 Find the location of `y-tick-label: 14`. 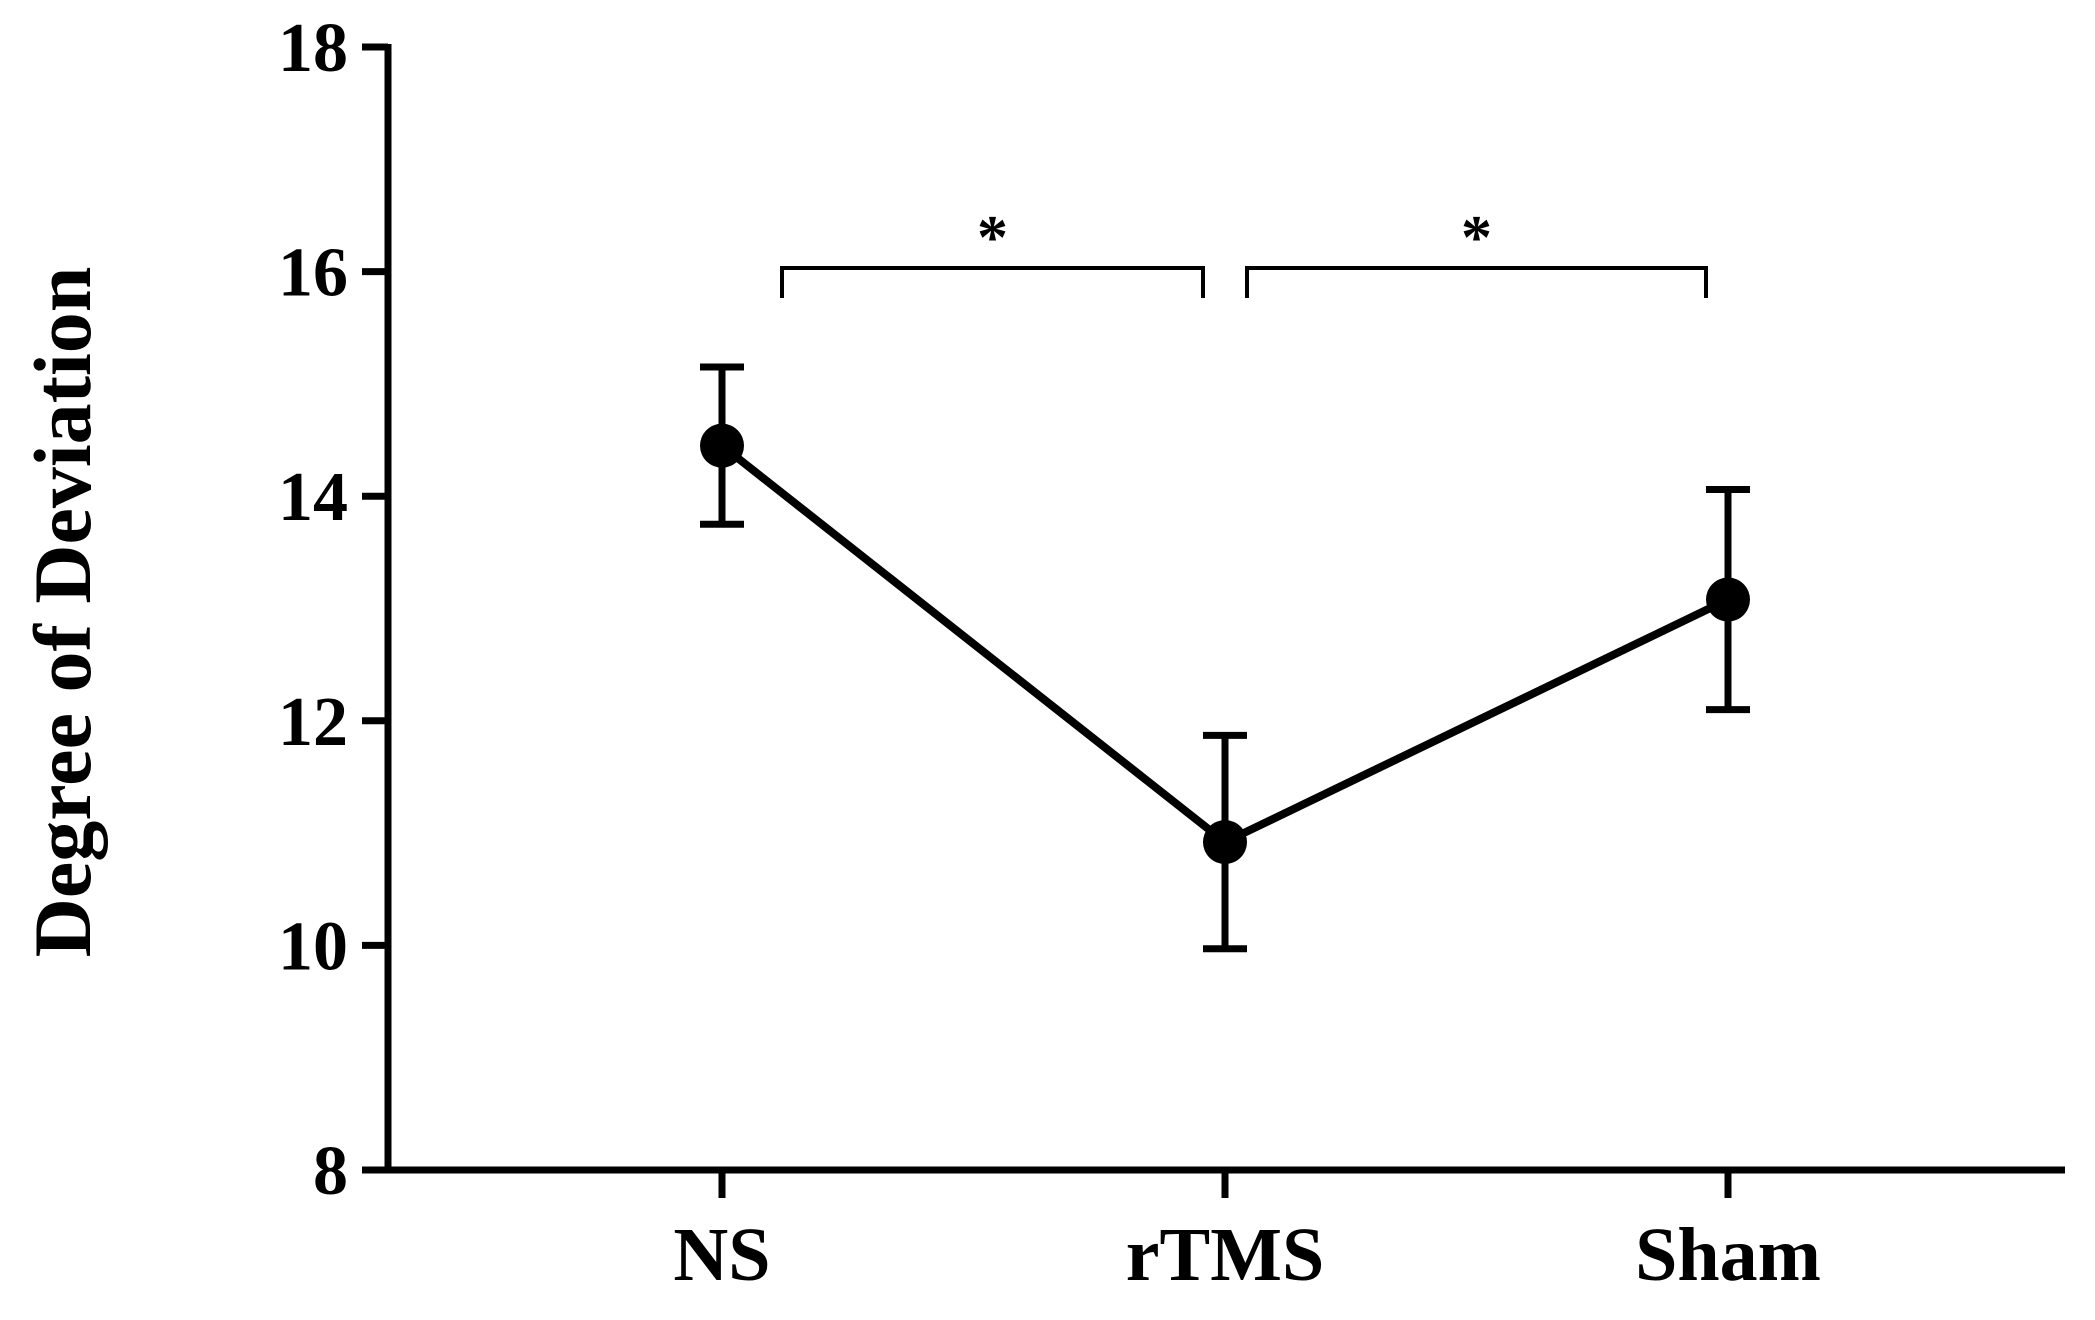

y-tick-label: 14 is located at coordinates (313, 497).